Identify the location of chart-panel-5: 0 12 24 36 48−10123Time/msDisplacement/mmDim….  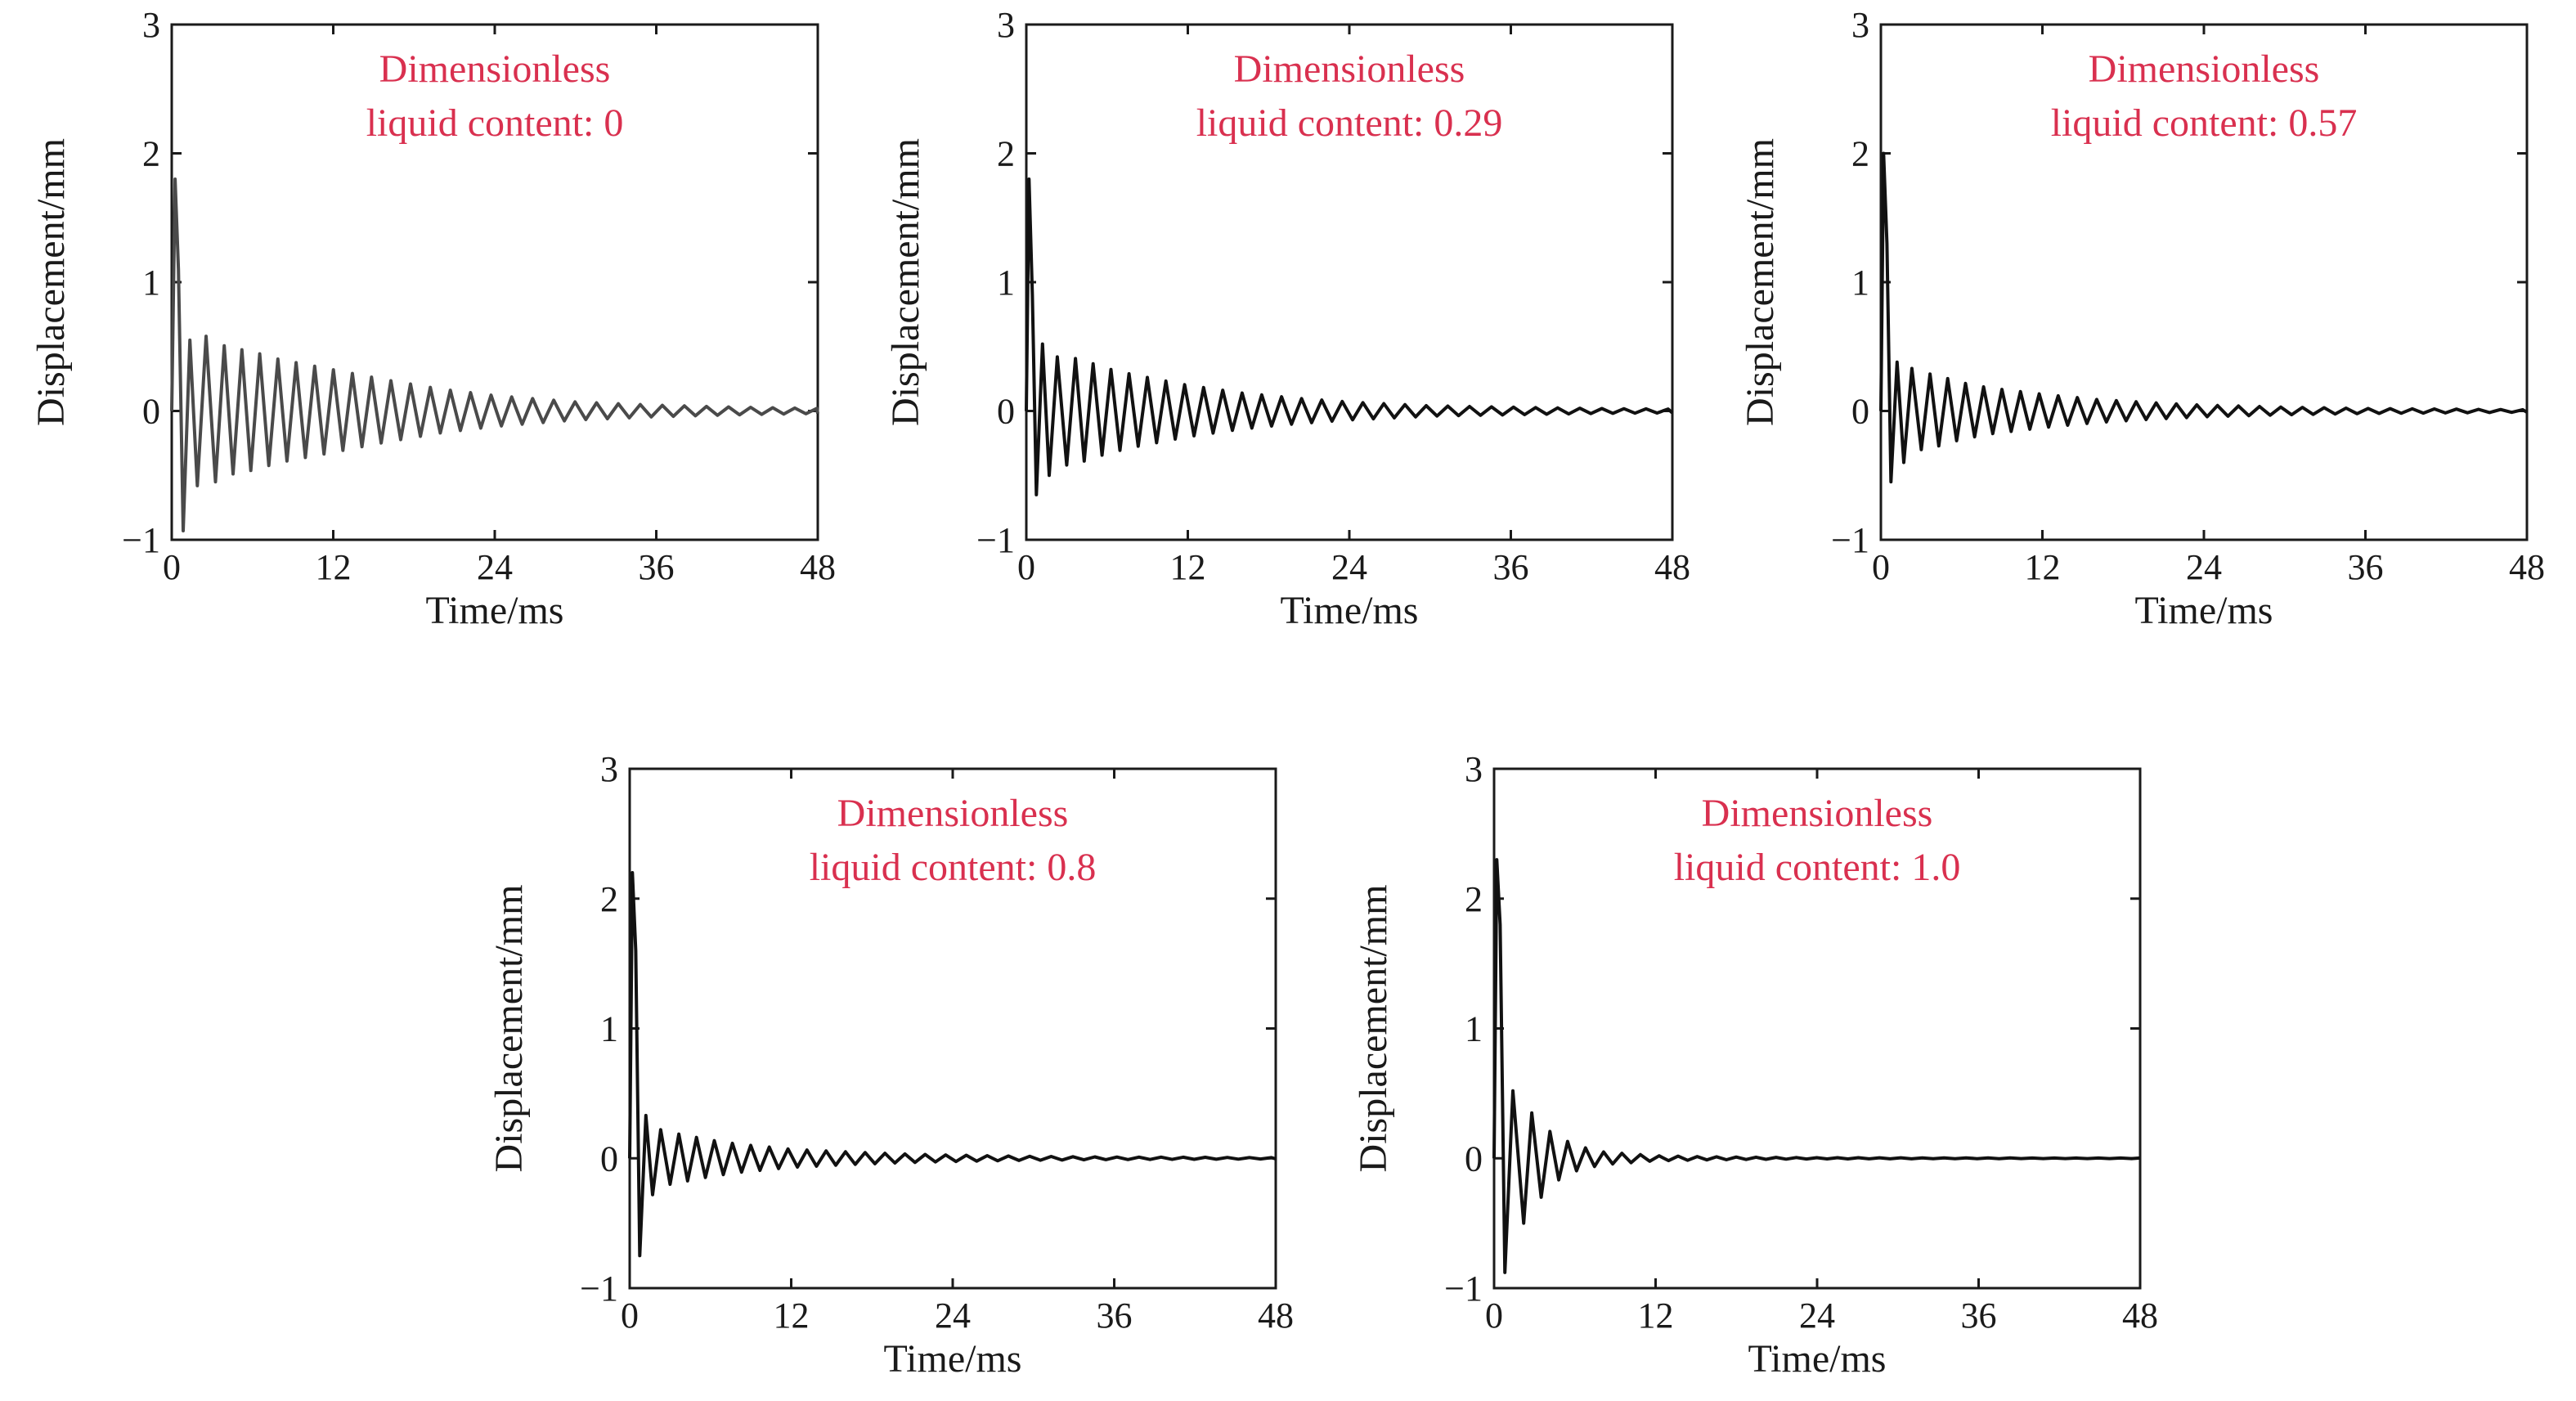
(1755, 1065).